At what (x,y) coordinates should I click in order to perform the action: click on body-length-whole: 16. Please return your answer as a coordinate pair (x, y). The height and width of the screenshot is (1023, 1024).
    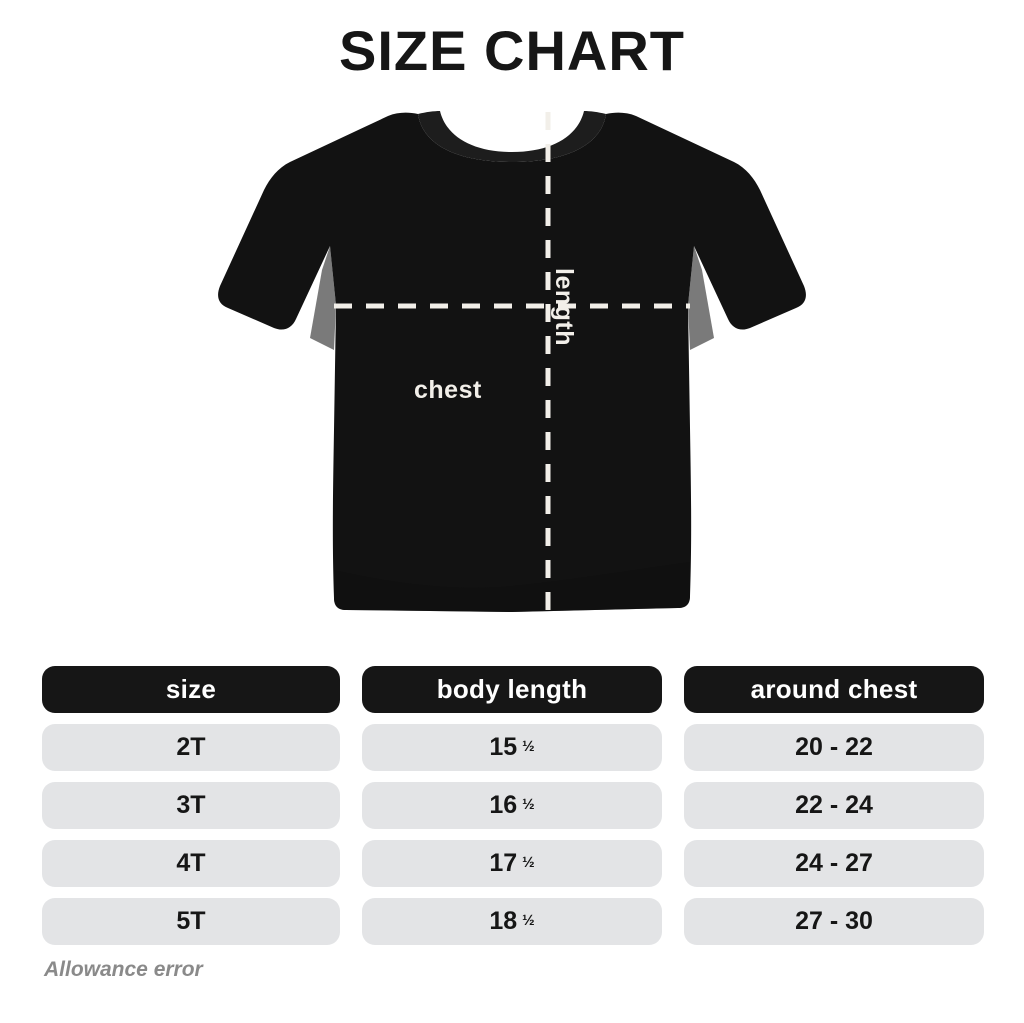
    Looking at the image, I should click on (503, 805).